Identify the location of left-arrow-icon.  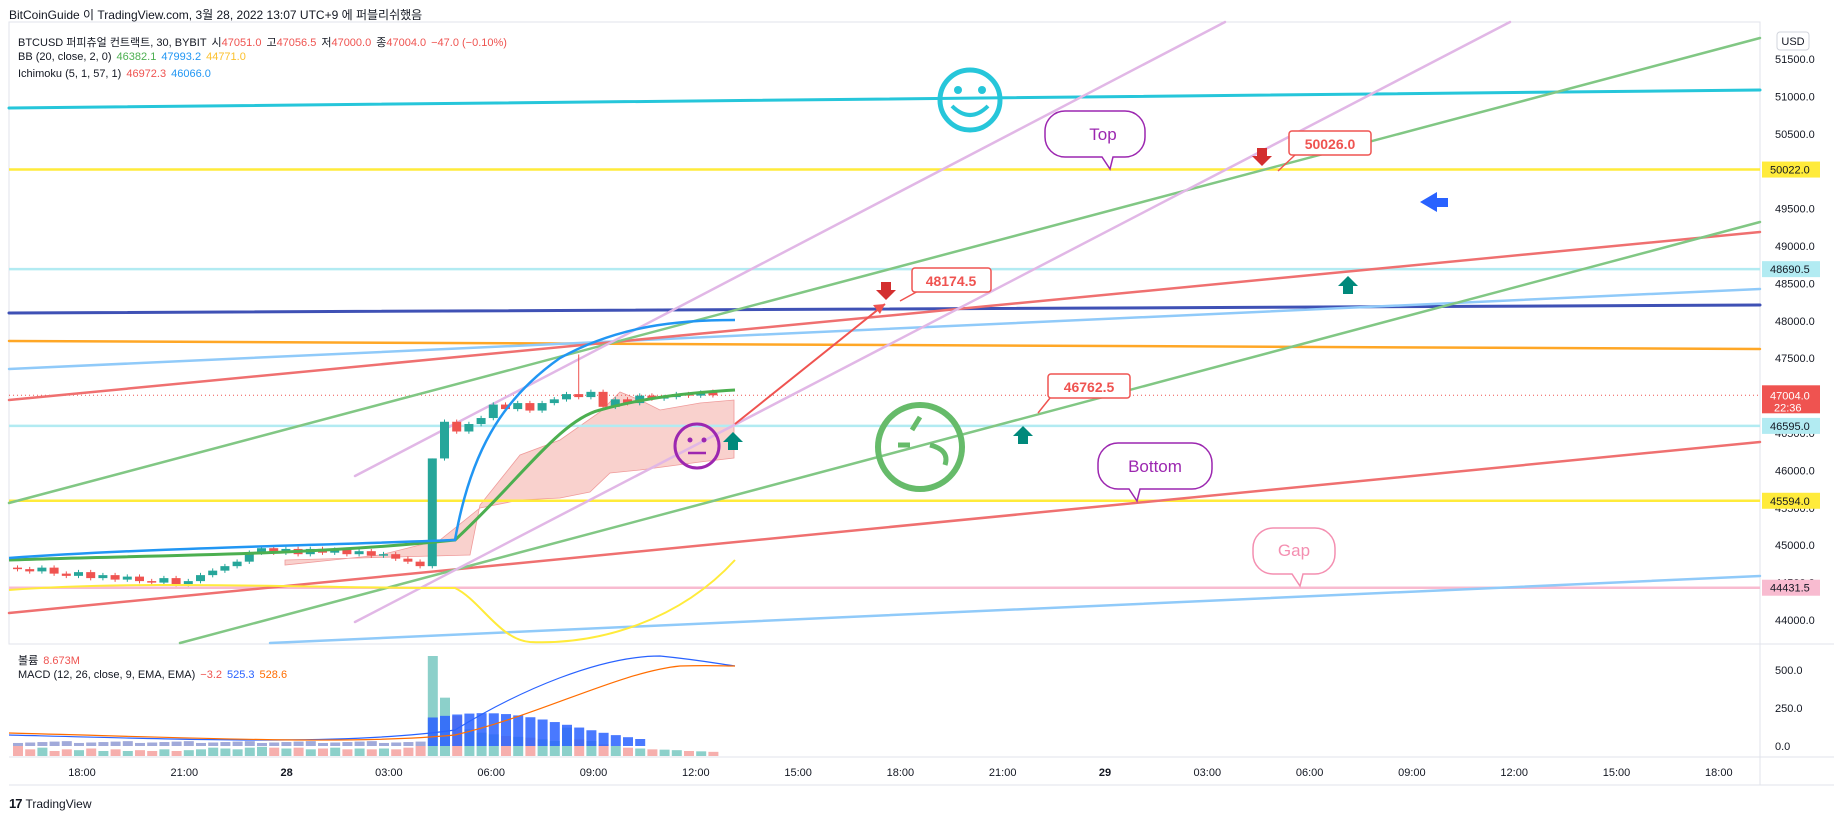
(1434, 202).